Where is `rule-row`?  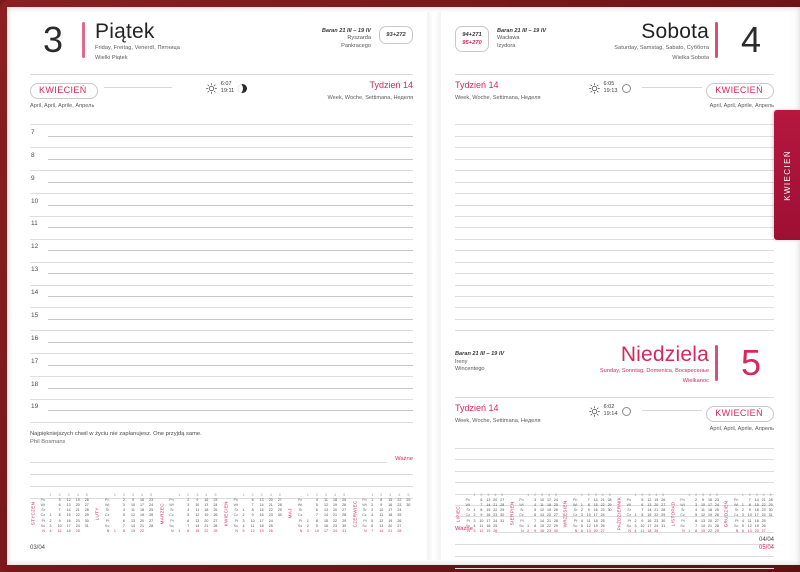
rule-row is located at coordinates (221, 120).